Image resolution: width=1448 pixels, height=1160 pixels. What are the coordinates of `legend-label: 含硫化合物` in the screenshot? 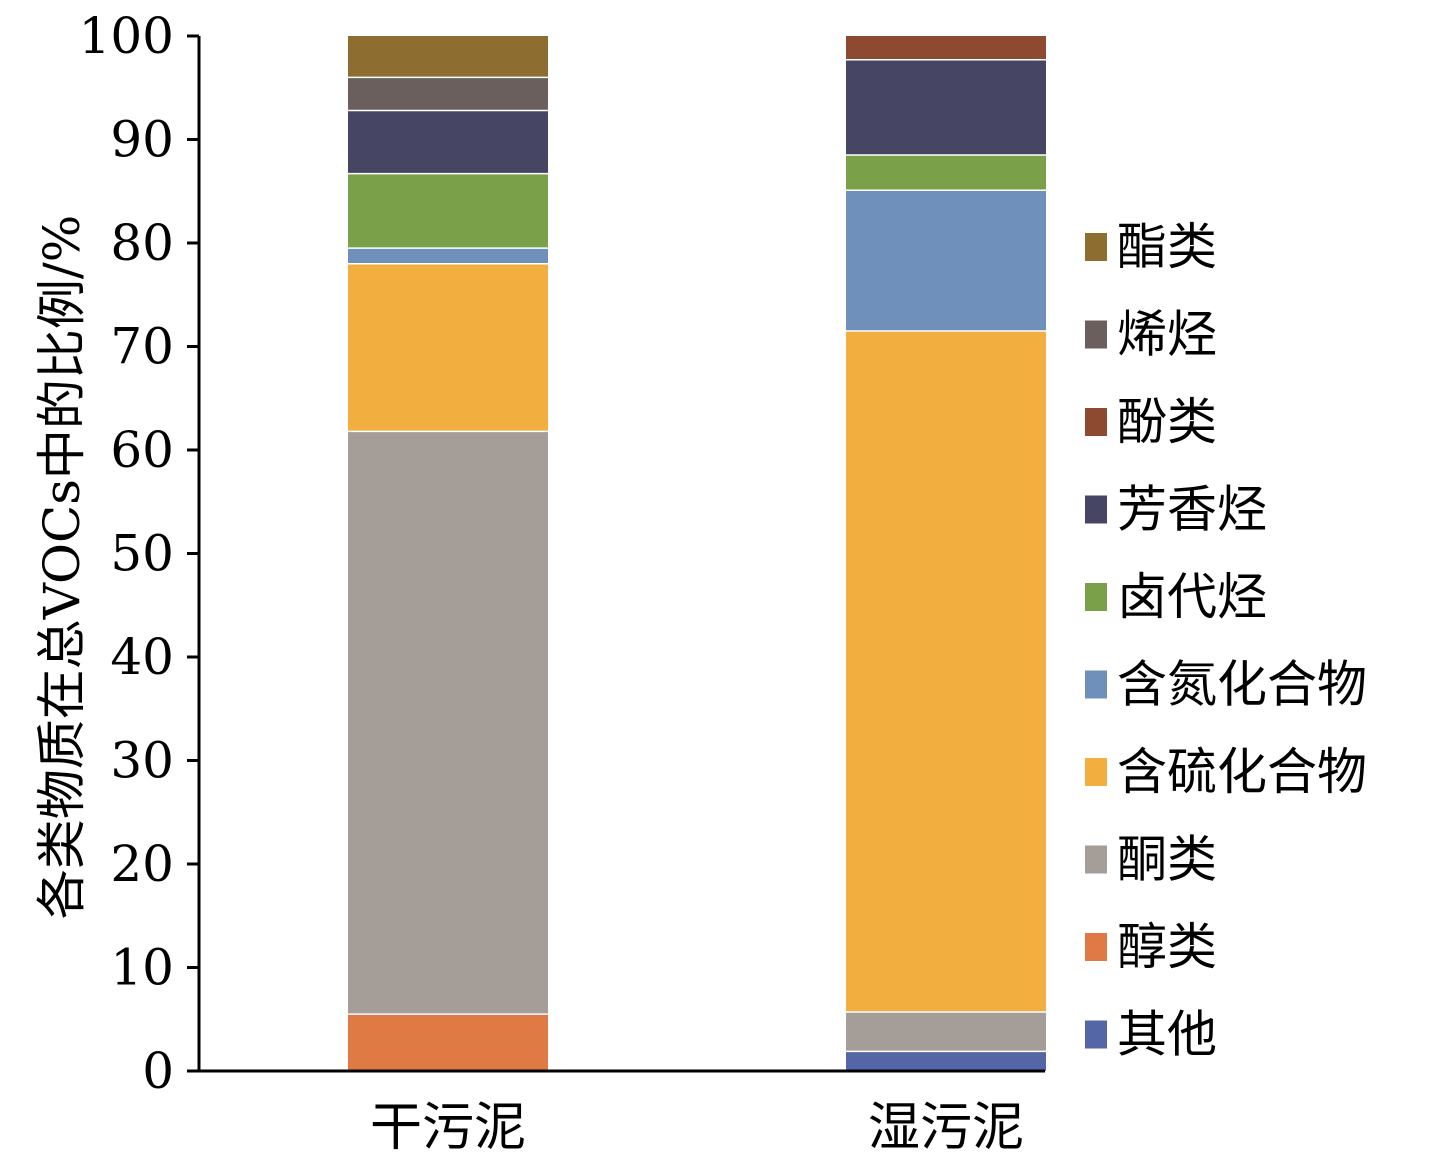 It's located at (1242, 772).